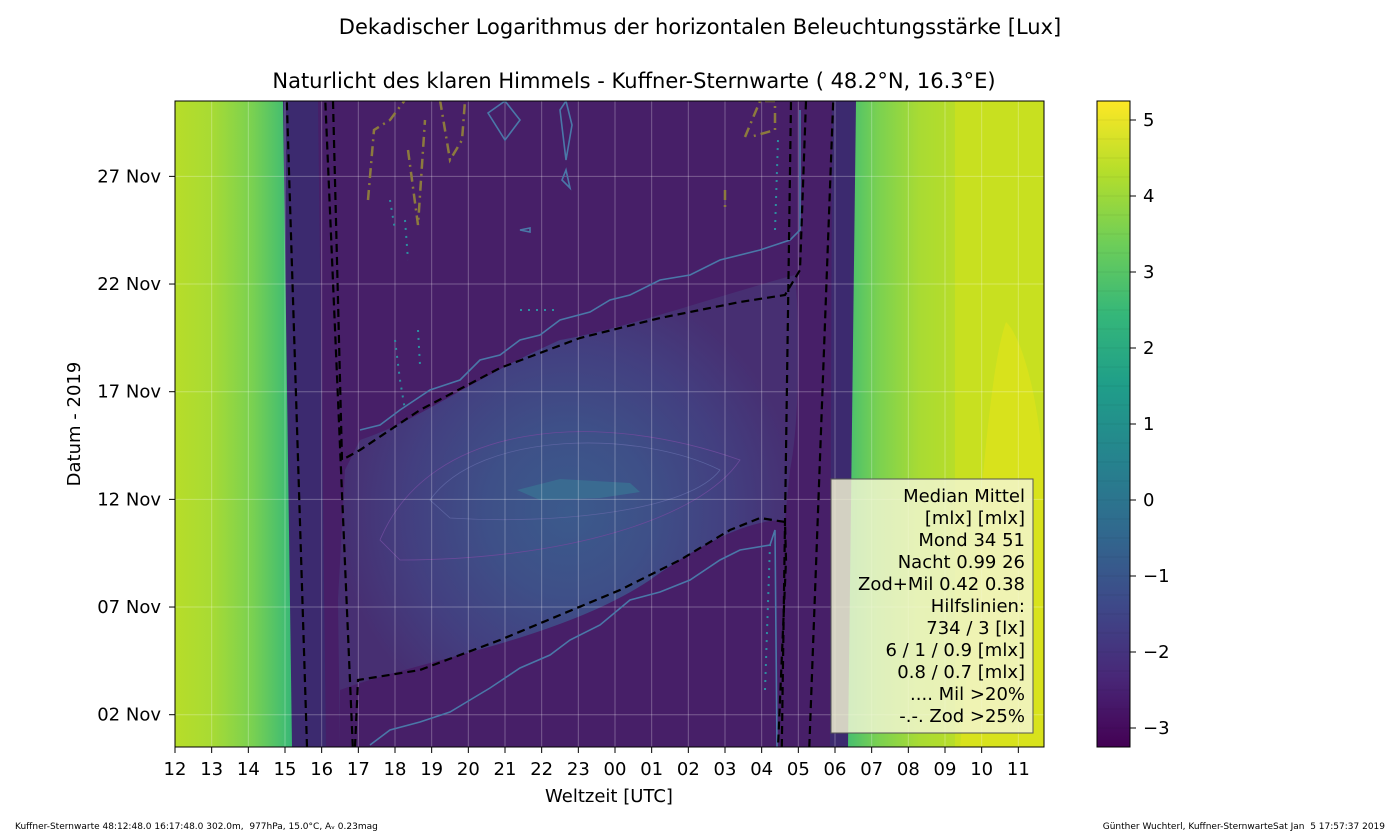 Image resolution: width=1400 pixels, height=840 pixels. I want to click on x-tick-label: 19, so click(431, 769).